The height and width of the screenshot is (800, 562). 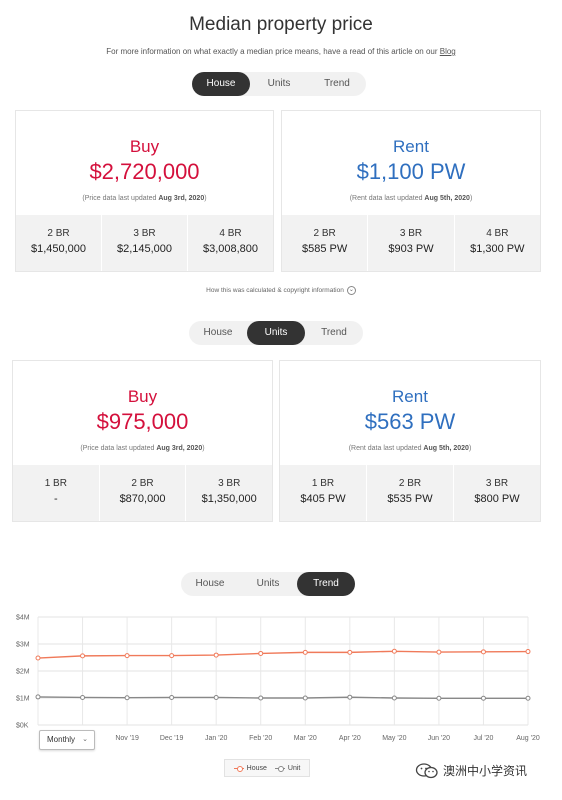 I want to click on period-select-value: Monthly, so click(x=61, y=739).